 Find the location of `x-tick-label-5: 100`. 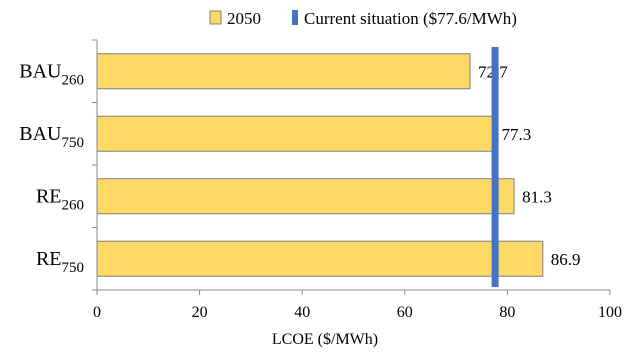

x-tick-label-5: 100 is located at coordinates (610, 312).